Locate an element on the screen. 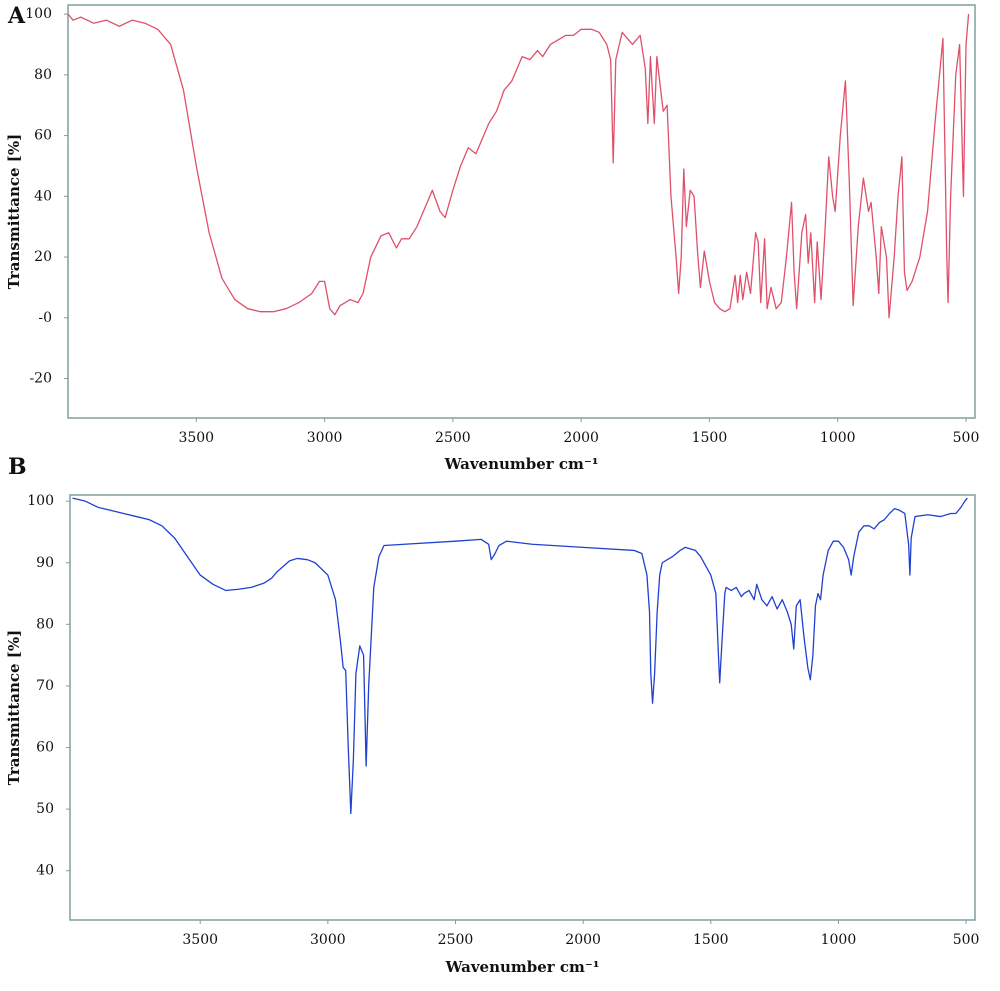 The width and height of the screenshot is (1000, 991). panel-label: B is located at coordinates (17, 467).